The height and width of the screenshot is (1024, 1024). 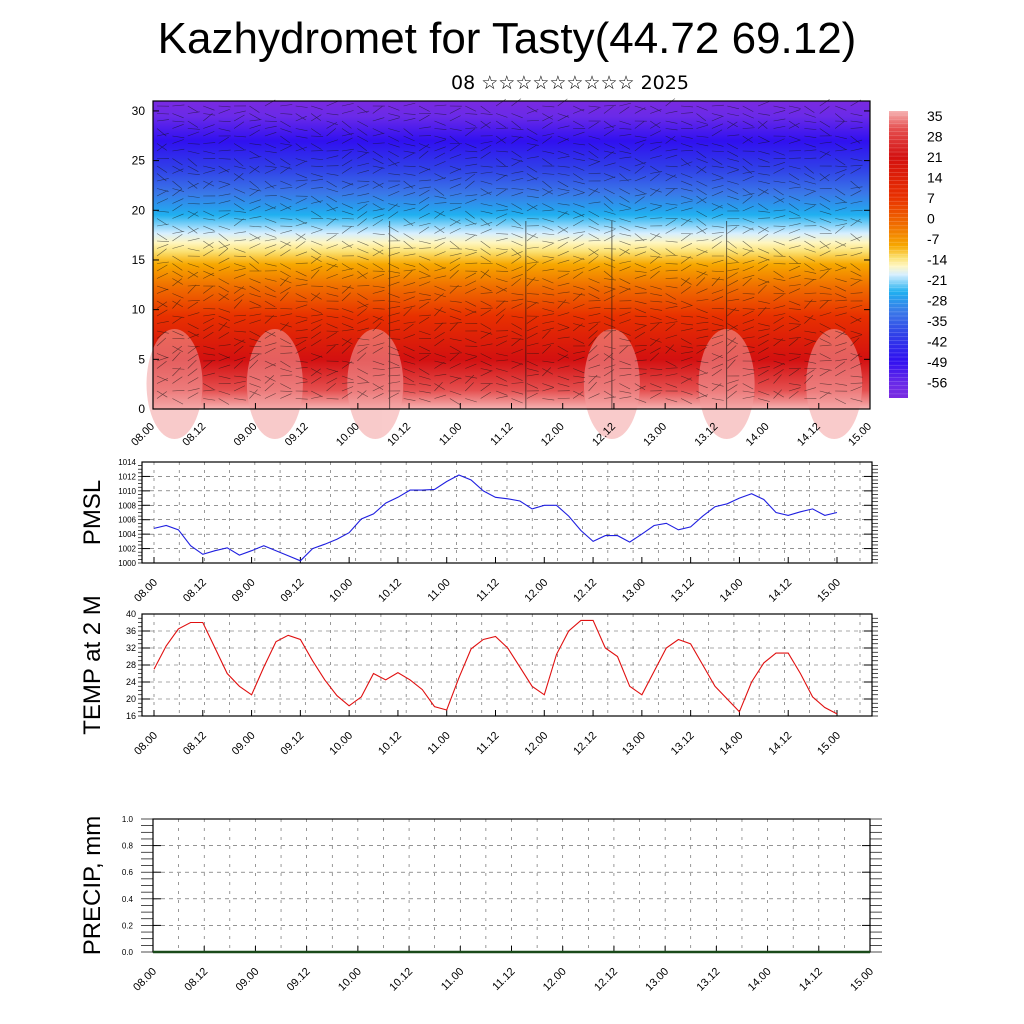 What do you see at coordinates (507, 665) in the screenshot?
I see `panel-frame` at bounding box center [507, 665].